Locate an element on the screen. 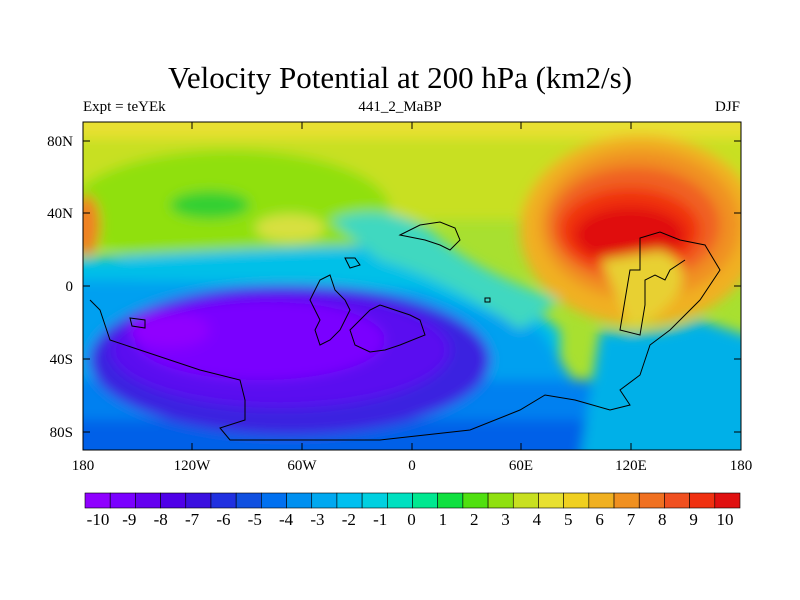 The width and height of the screenshot is (800, 600). colorbar-labels: -10 -9 -8 -7 -6 -5 -4 -3 -2 -1 0 1 2 3 4 5 6 7 8 9 10 is located at coordinates (410, 519).